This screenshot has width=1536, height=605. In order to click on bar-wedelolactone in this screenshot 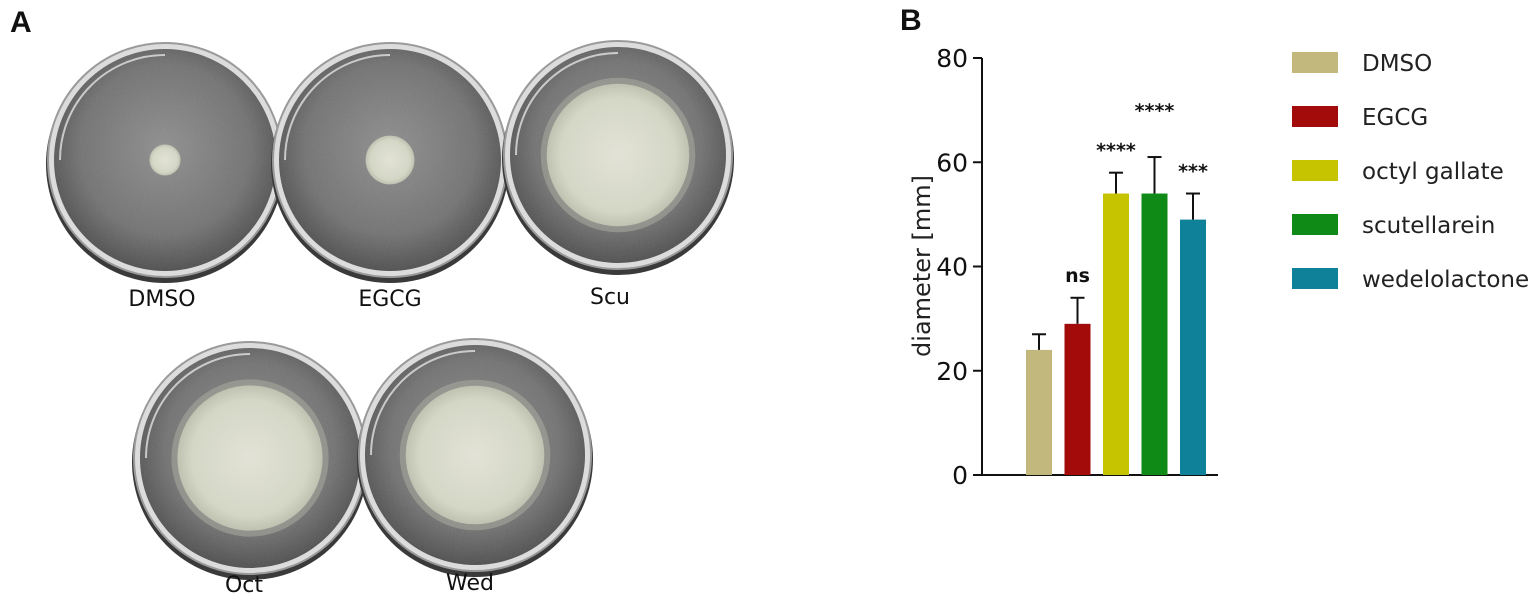, I will do `click(1193, 347)`.